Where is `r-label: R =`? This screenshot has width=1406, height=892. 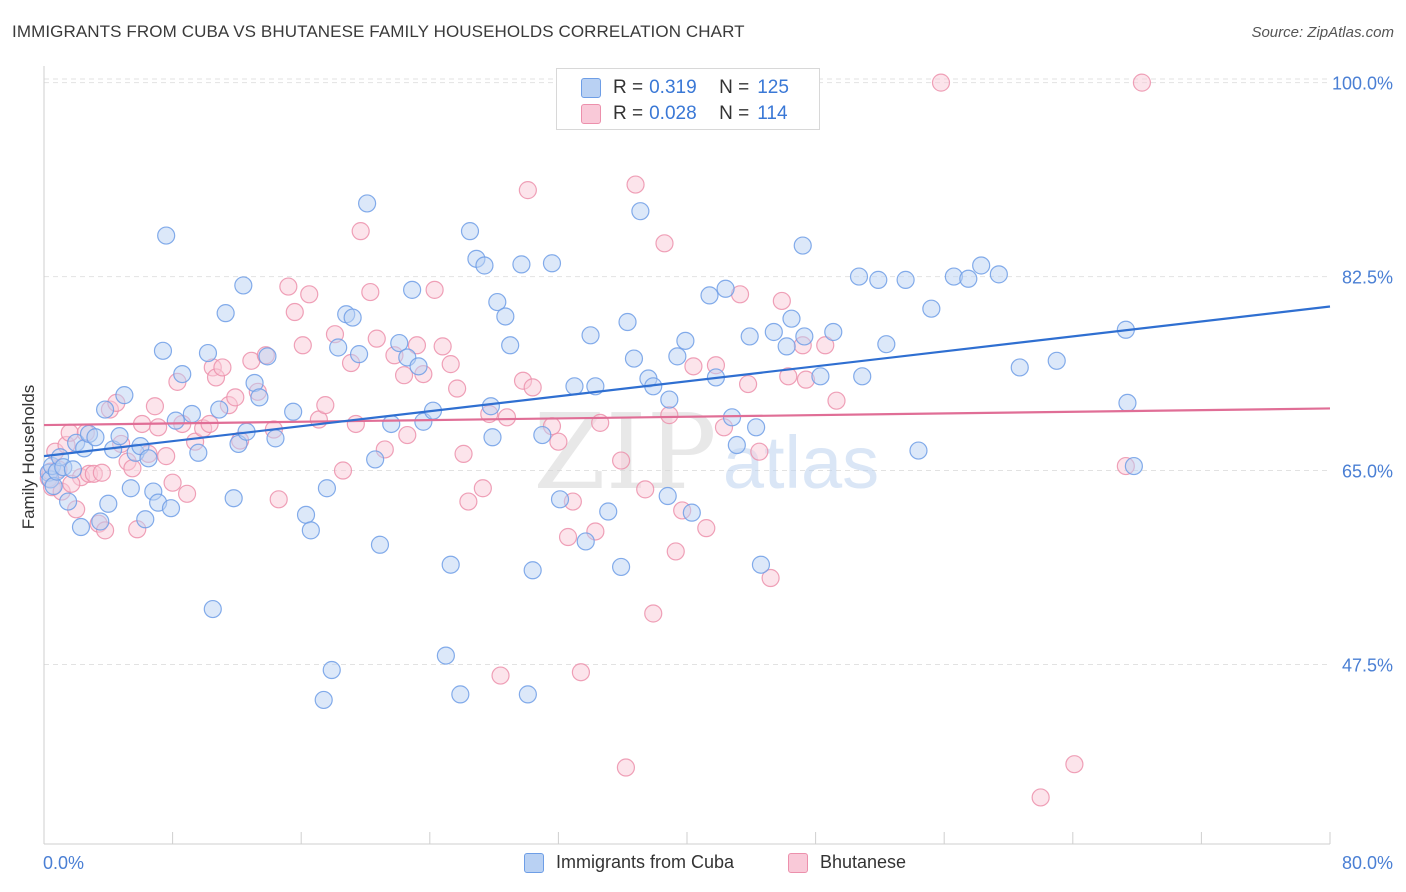 r-label: R = is located at coordinates (628, 113).